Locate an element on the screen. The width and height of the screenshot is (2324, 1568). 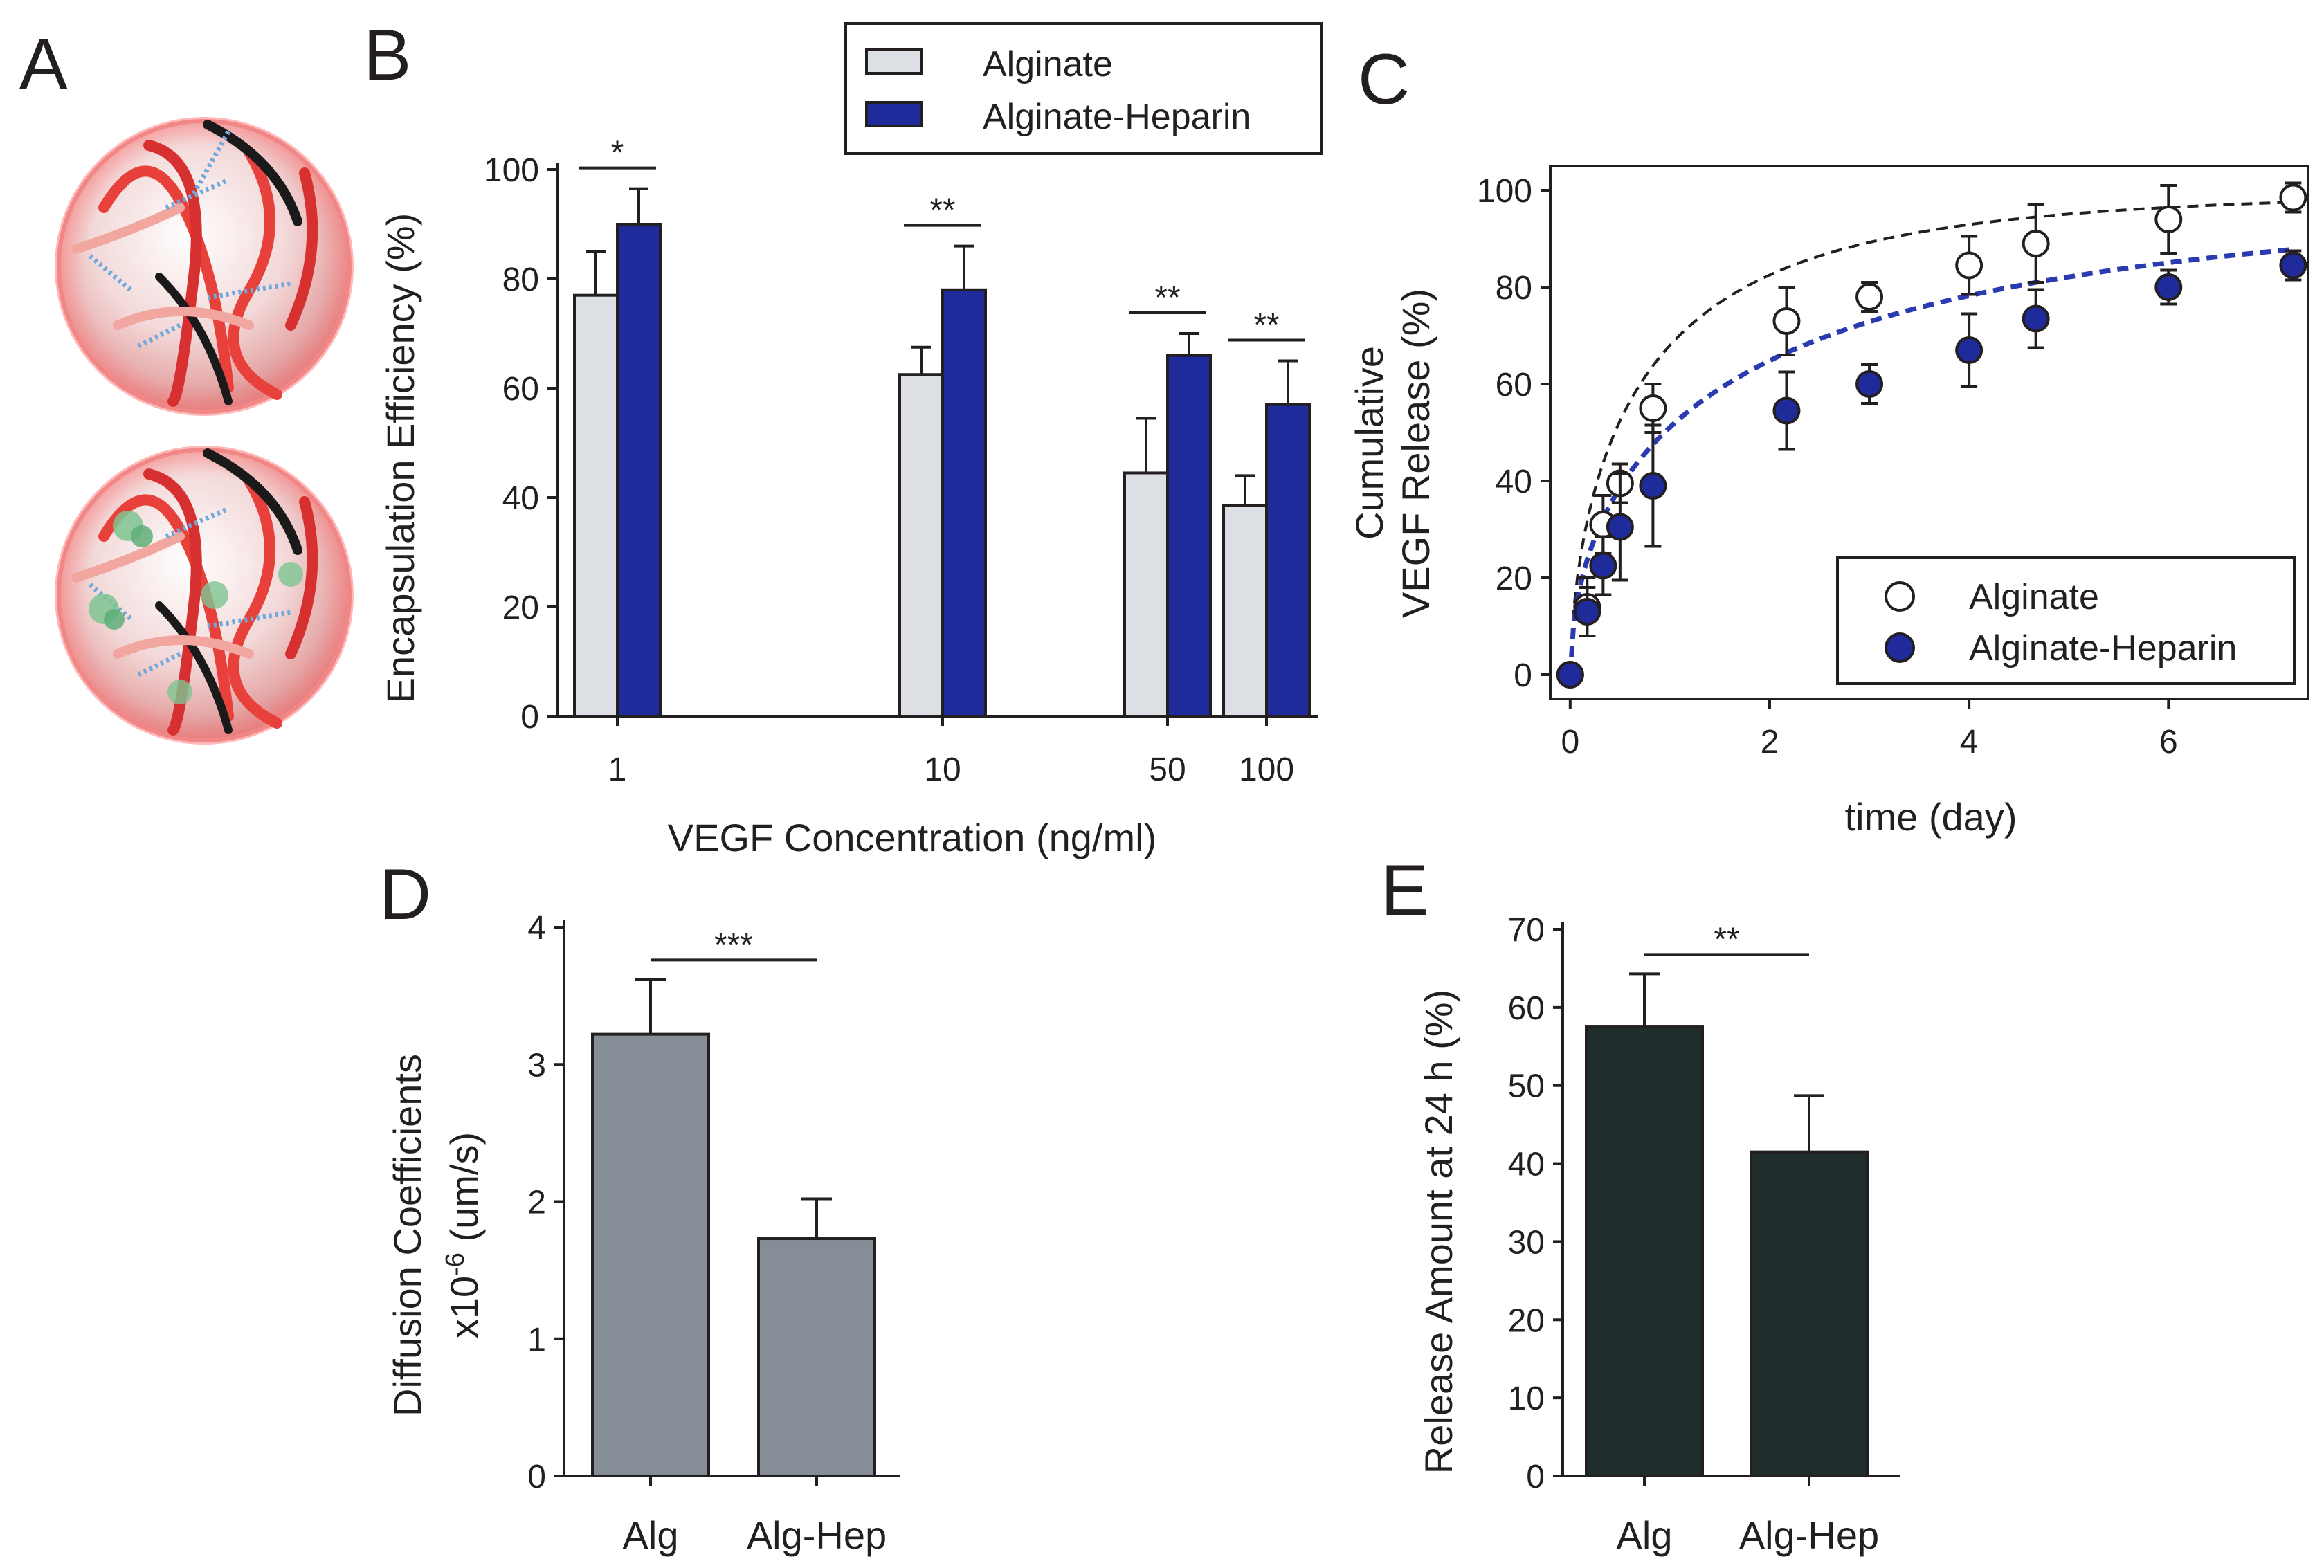
panel-d-y-tick-label: 0 is located at coordinates (536, 1477).